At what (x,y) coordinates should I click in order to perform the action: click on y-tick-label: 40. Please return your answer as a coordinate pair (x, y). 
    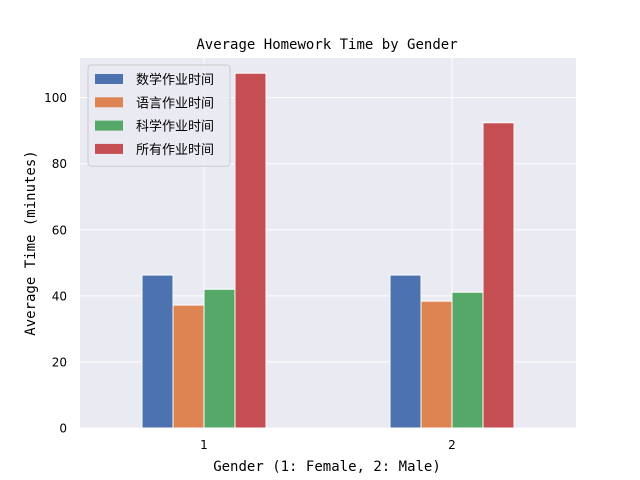
    Looking at the image, I should click on (59, 296).